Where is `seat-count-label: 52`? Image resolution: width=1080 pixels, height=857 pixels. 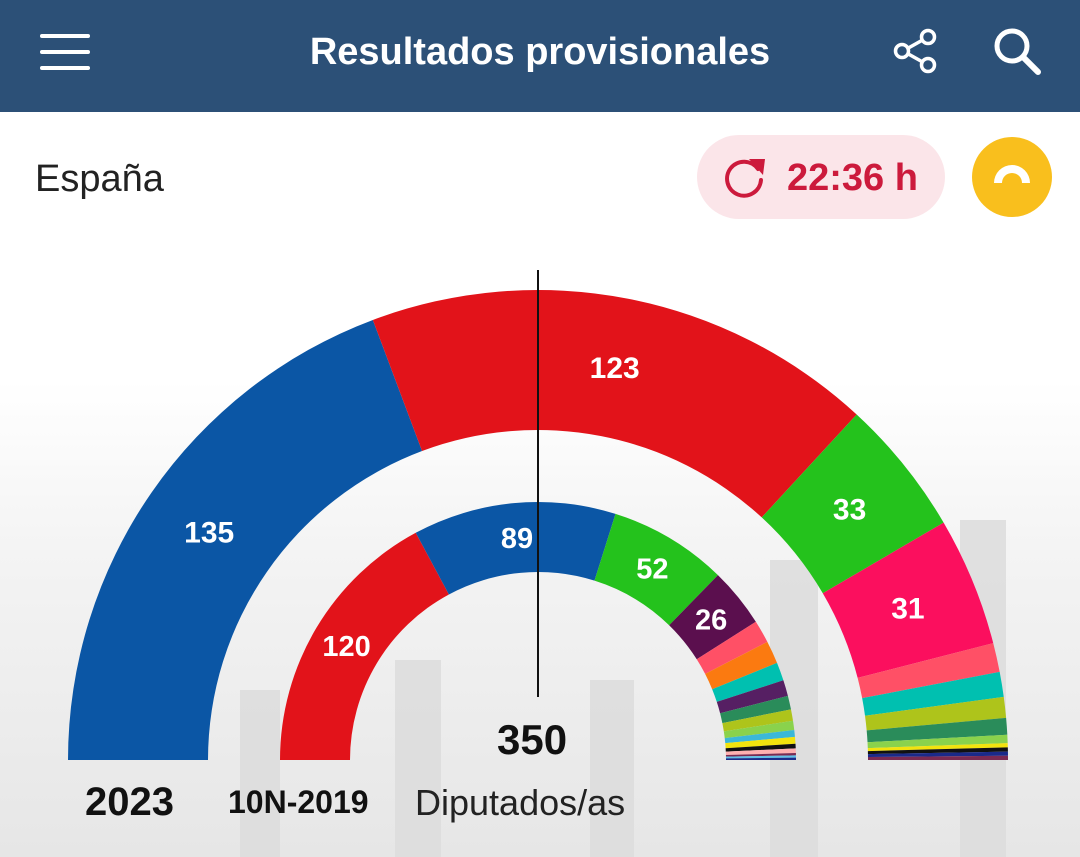 seat-count-label: 52 is located at coordinates (652, 570).